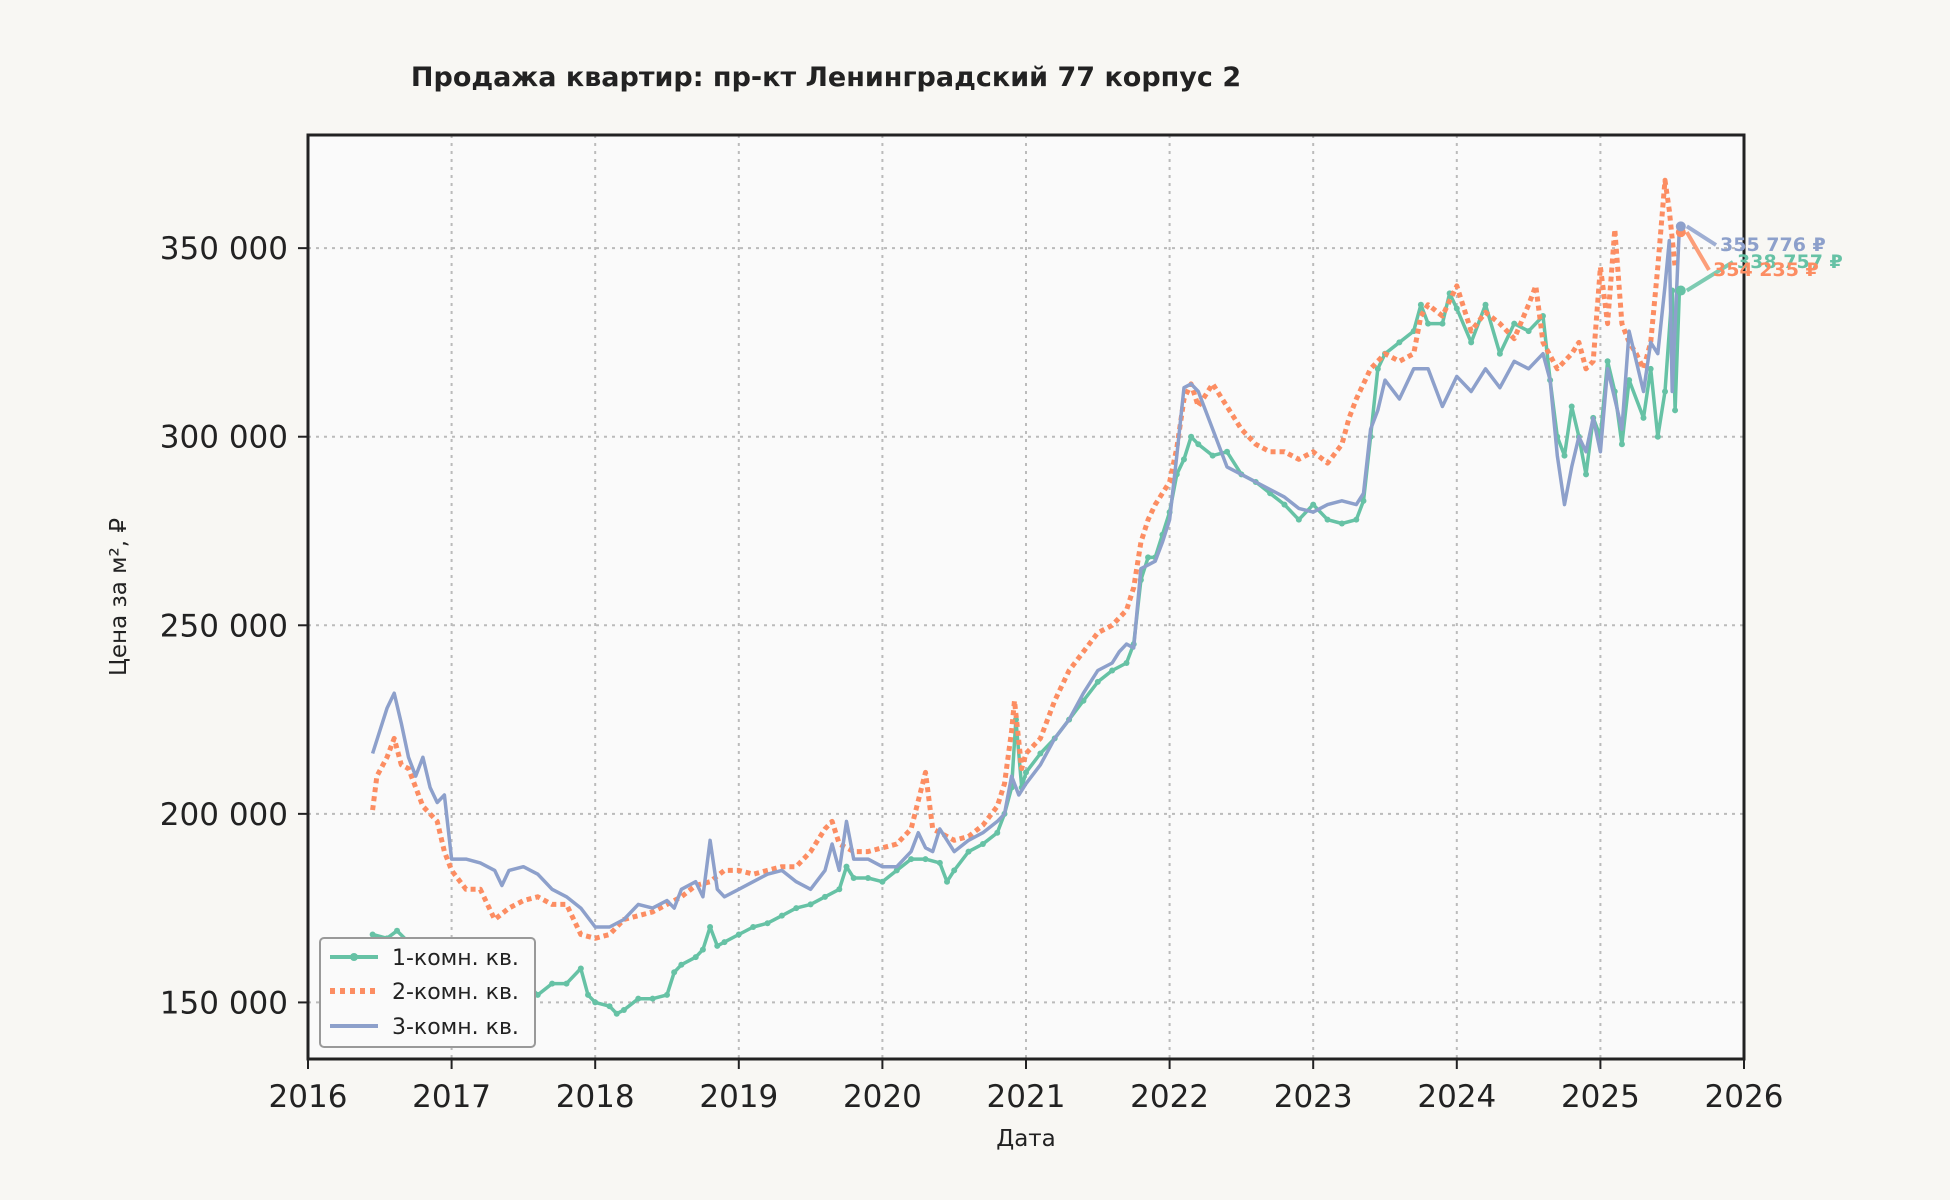 The height and width of the screenshot is (1200, 1950). Describe the element at coordinates (1744, 1097) in the screenshot. I see `x-tick-label: 2026` at that location.